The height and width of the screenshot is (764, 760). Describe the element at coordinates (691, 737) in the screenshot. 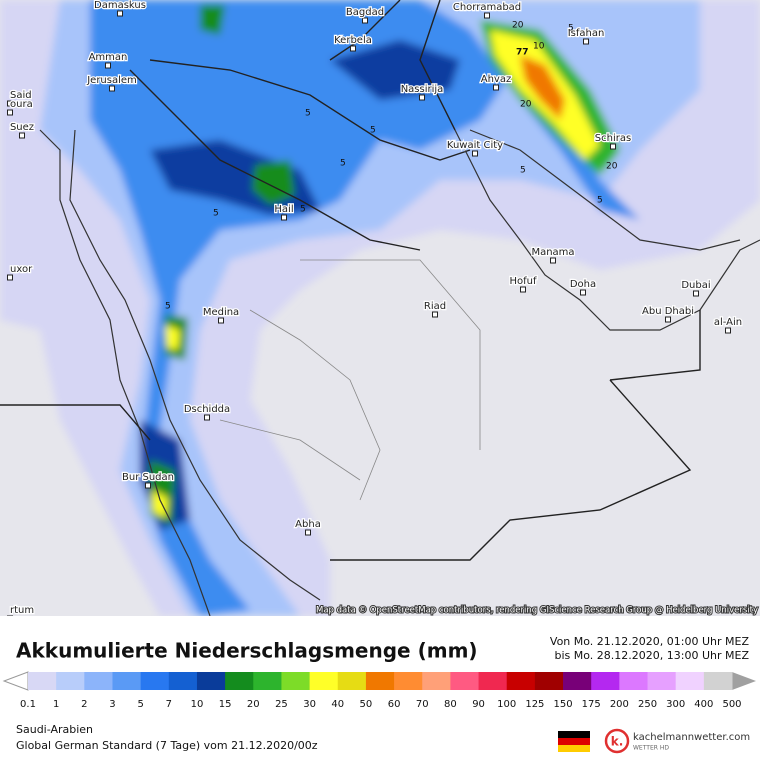

I see `brand: kachelmannwetter.com` at that location.